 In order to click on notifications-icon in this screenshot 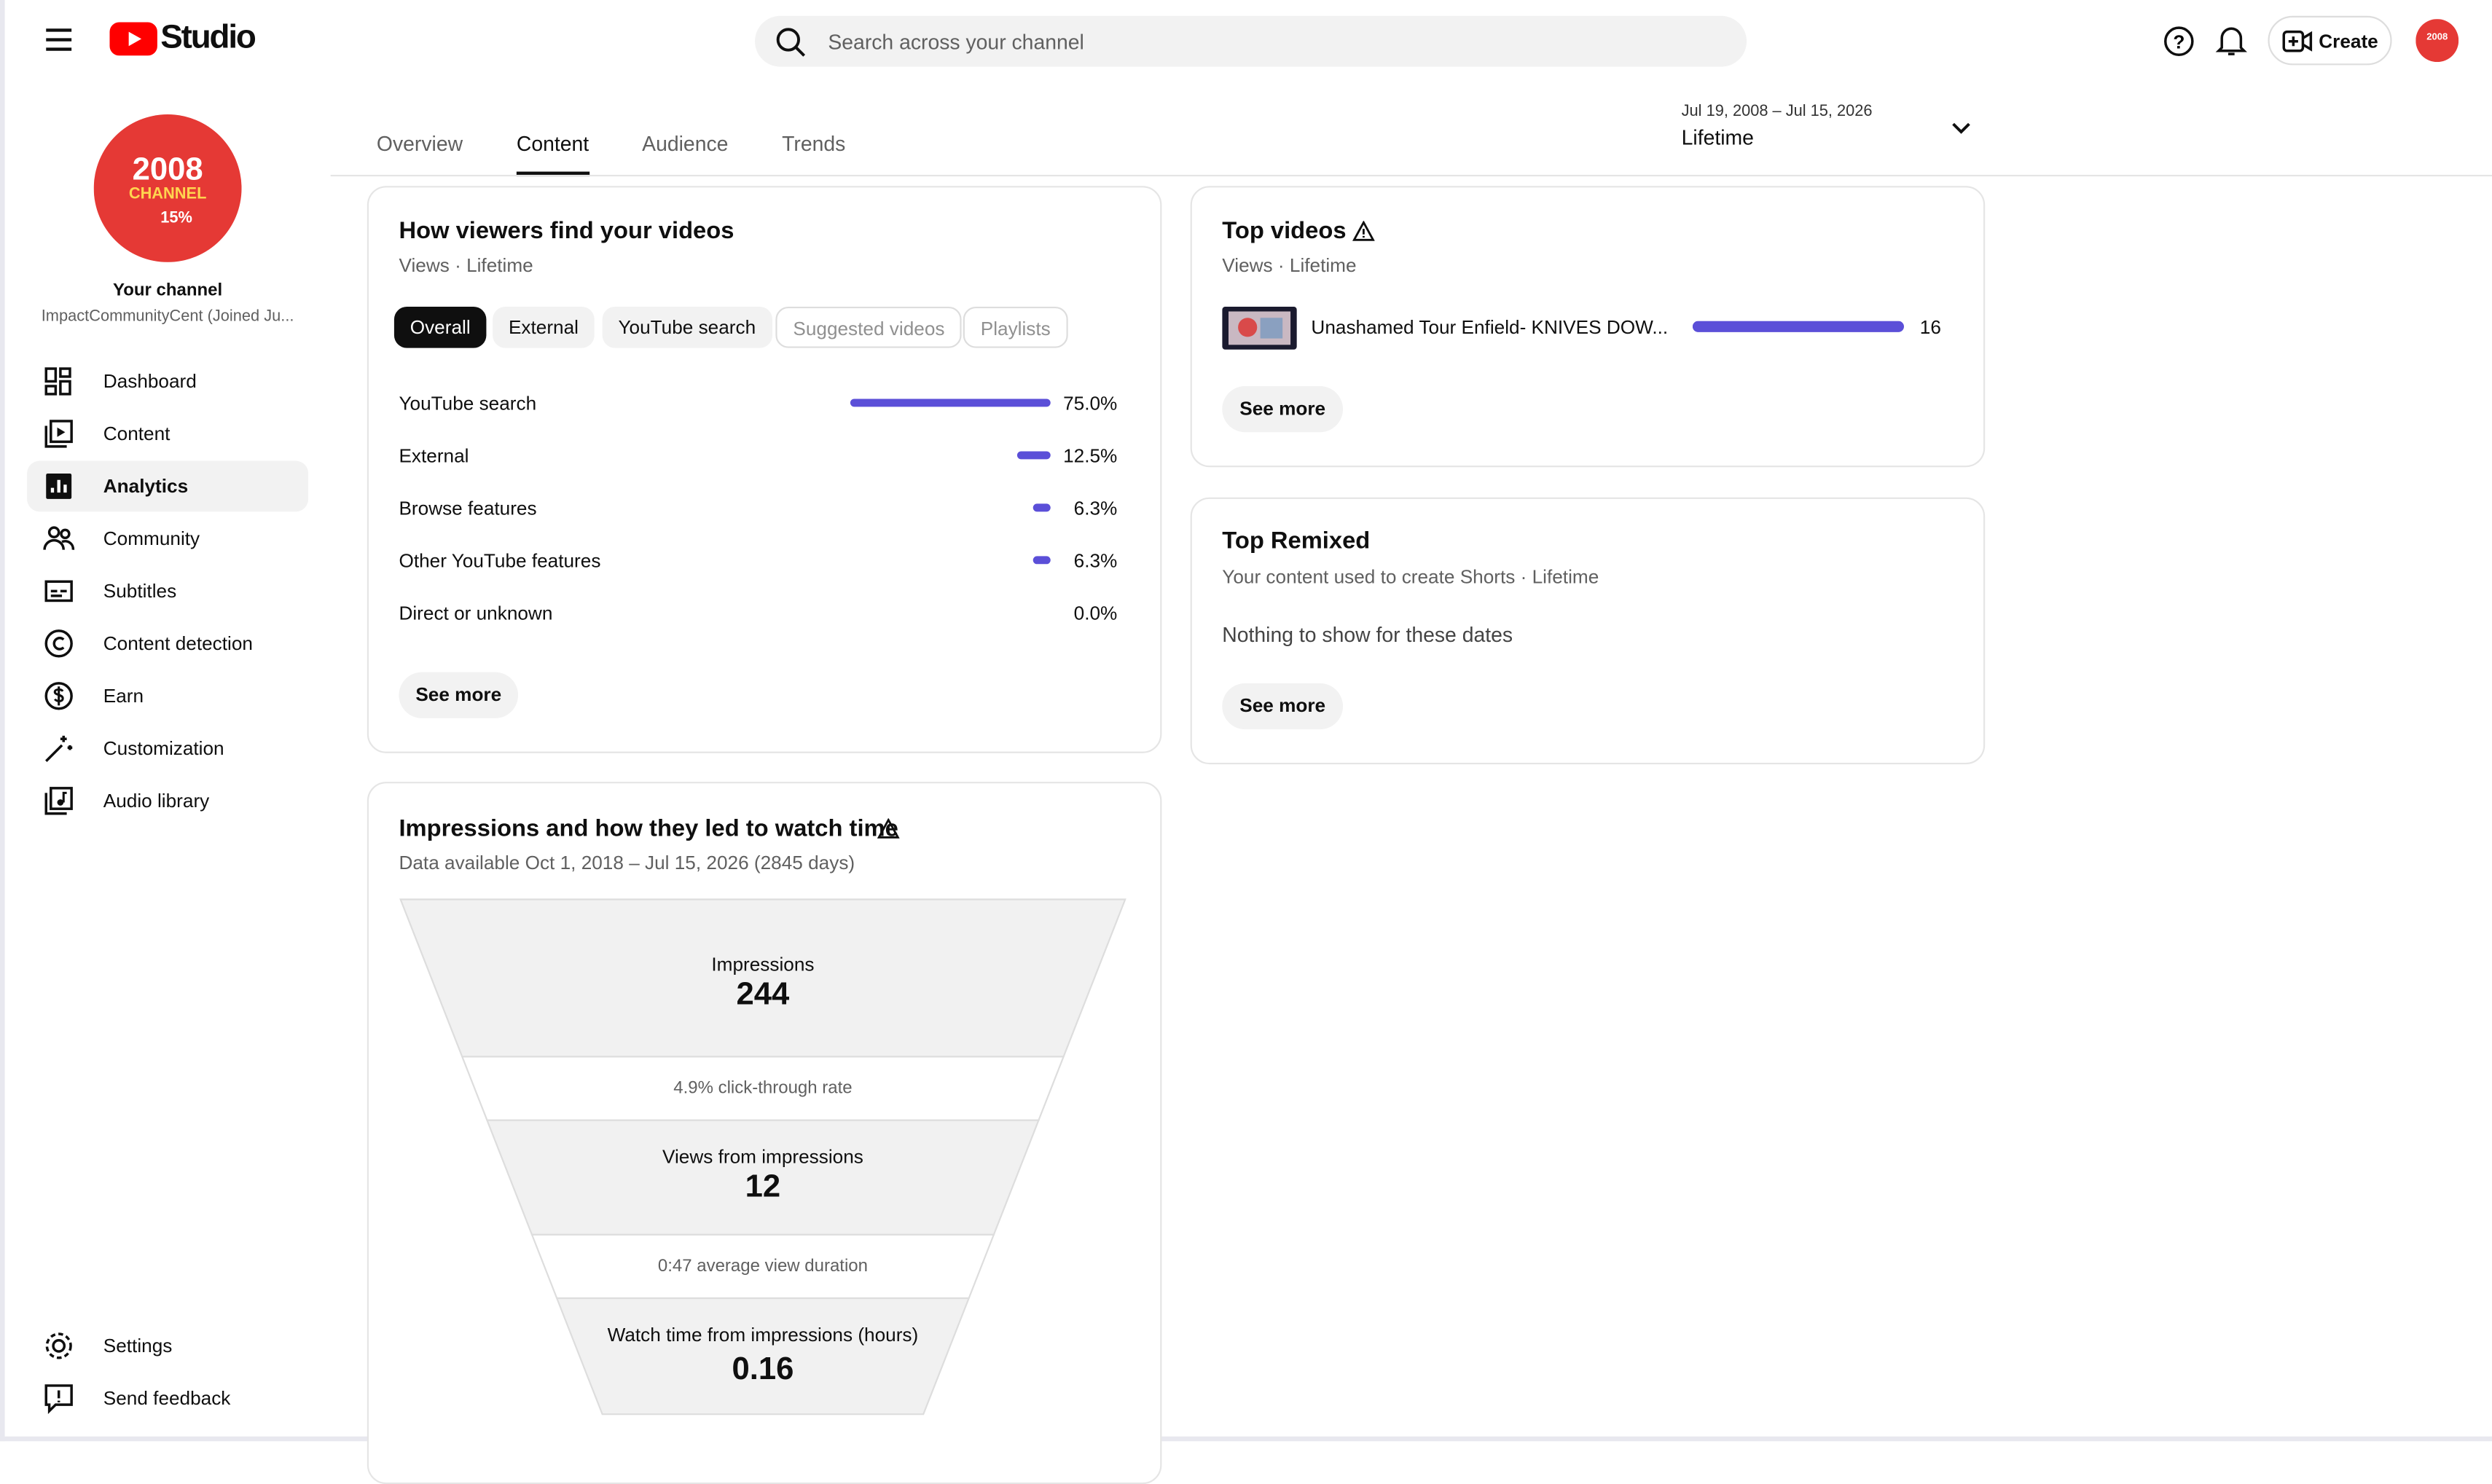, I will do `click(2231, 41)`.